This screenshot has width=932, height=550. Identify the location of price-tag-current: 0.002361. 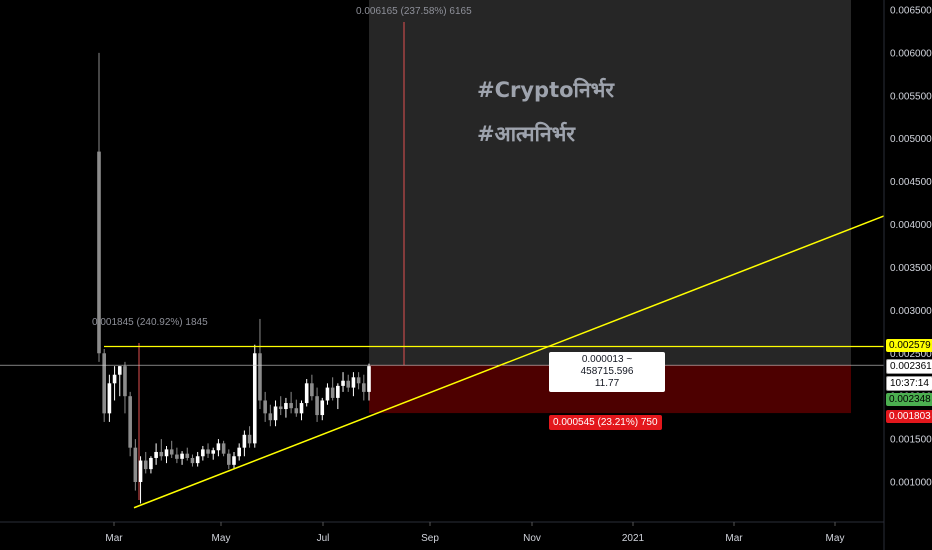
(909, 366).